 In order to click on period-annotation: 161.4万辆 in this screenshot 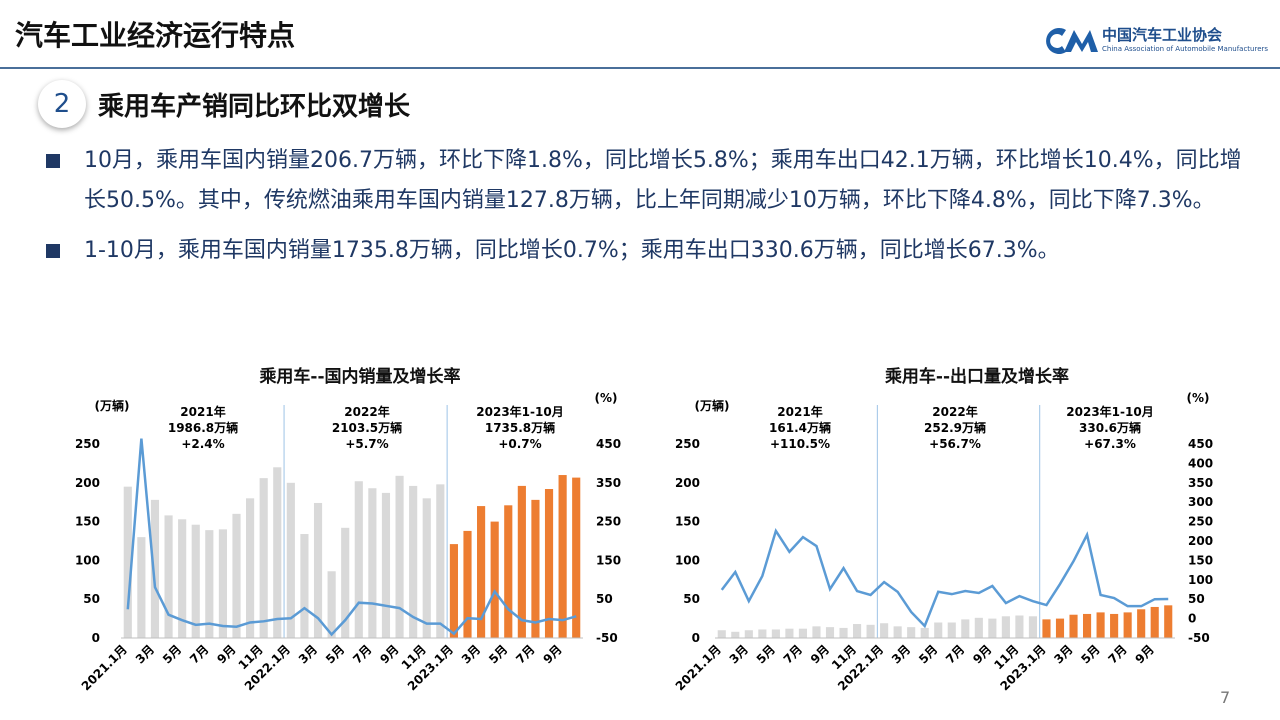, I will do `click(800, 427)`.